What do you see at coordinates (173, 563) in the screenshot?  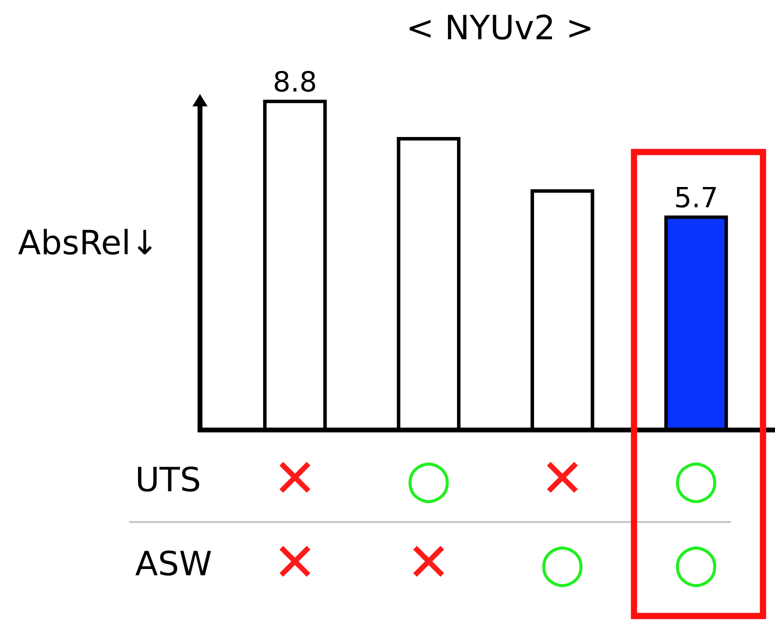 I see `text: ASW` at bounding box center [173, 563].